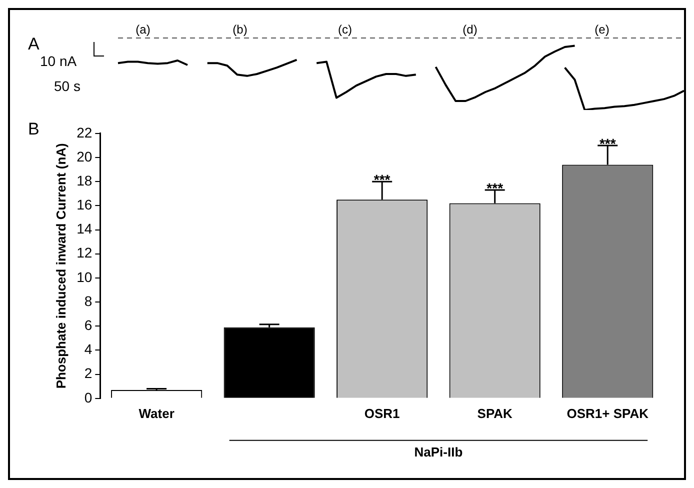  Describe the element at coordinates (84, 204) in the screenshot. I see `y-tick-label: 16` at that location.